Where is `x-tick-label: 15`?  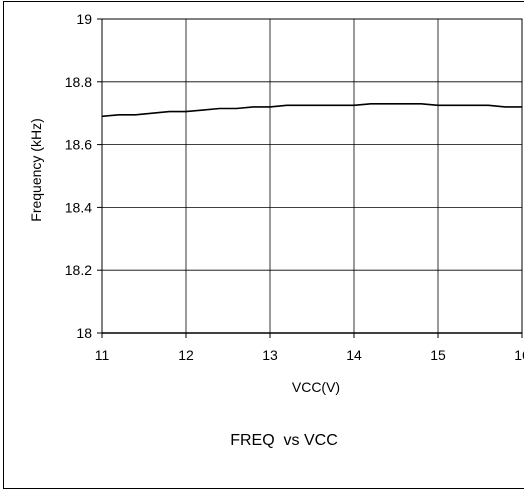 x-tick-label: 15 is located at coordinates (438, 355).